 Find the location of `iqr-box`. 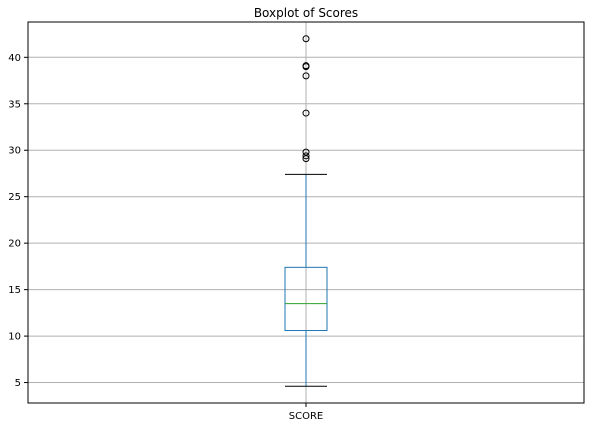

iqr-box is located at coordinates (306, 299).